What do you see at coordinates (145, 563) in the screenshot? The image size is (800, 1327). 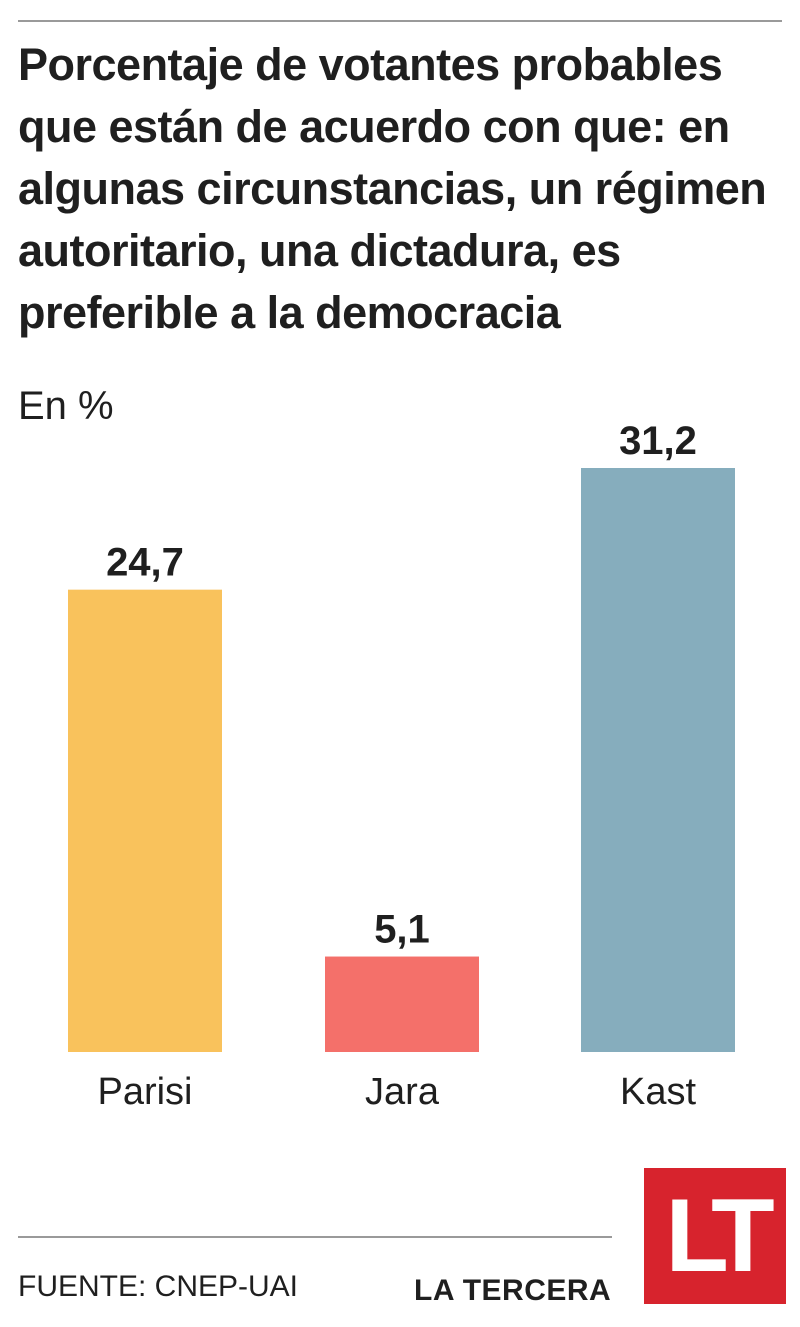 I see `value-label-parisi: 24,7` at bounding box center [145, 563].